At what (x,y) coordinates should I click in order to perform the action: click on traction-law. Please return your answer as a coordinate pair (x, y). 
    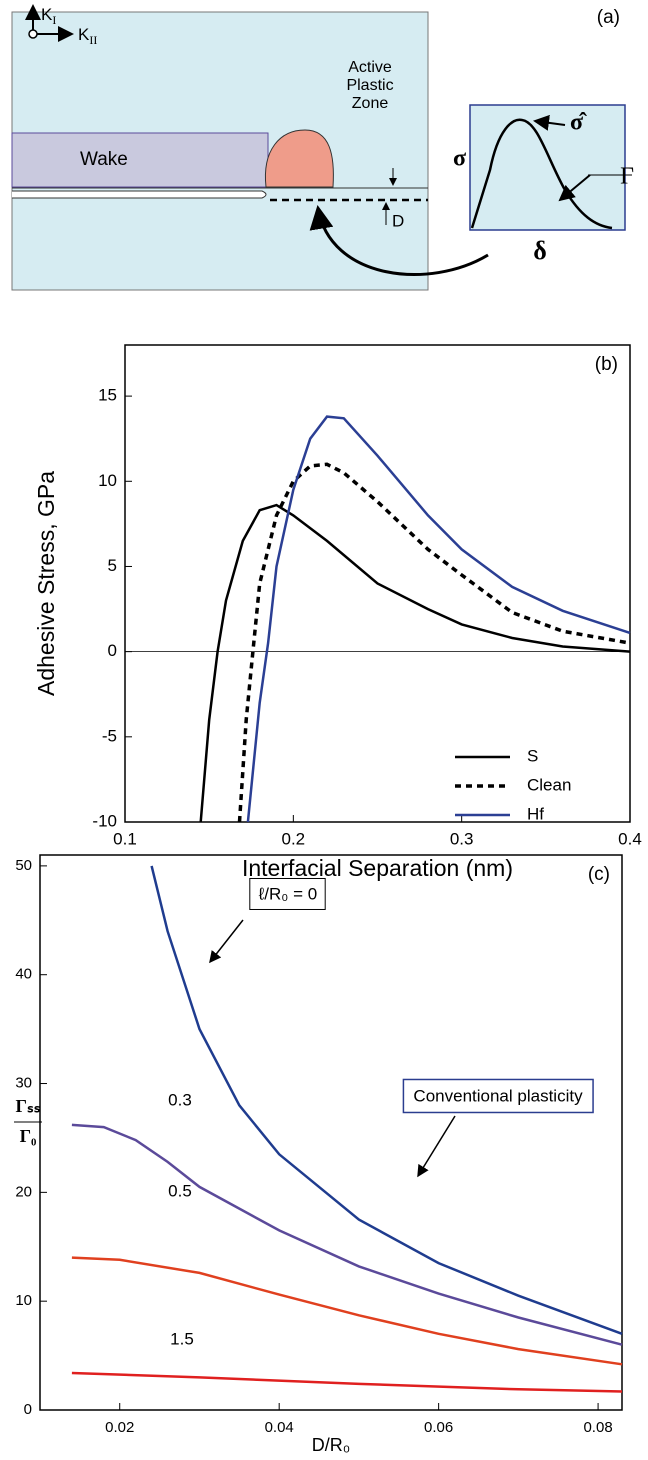
    Looking at the image, I should click on (541, 174).